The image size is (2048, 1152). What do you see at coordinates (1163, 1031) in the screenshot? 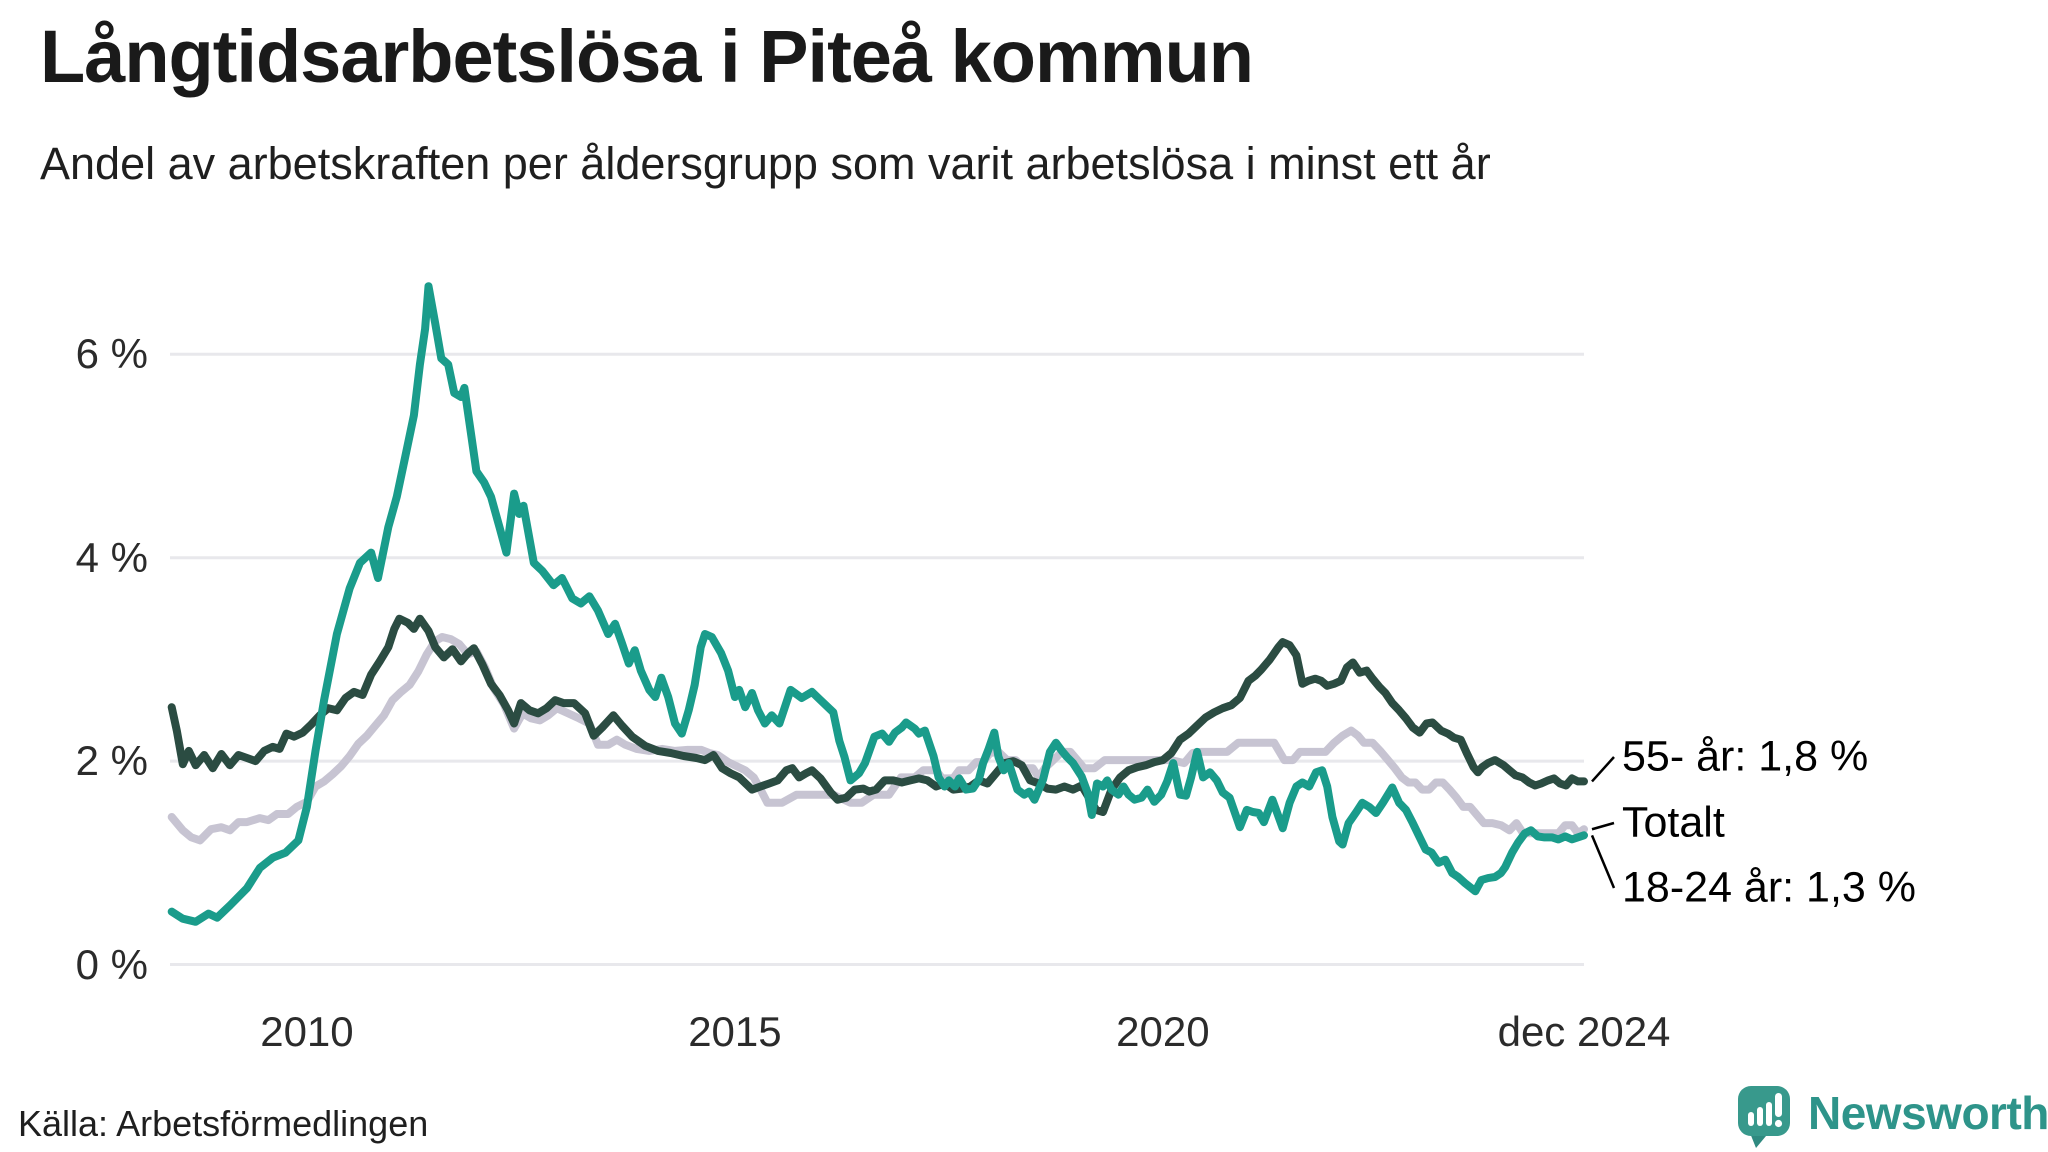
I see `x-axis-tick-2020: 2020` at bounding box center [1163, 1031].